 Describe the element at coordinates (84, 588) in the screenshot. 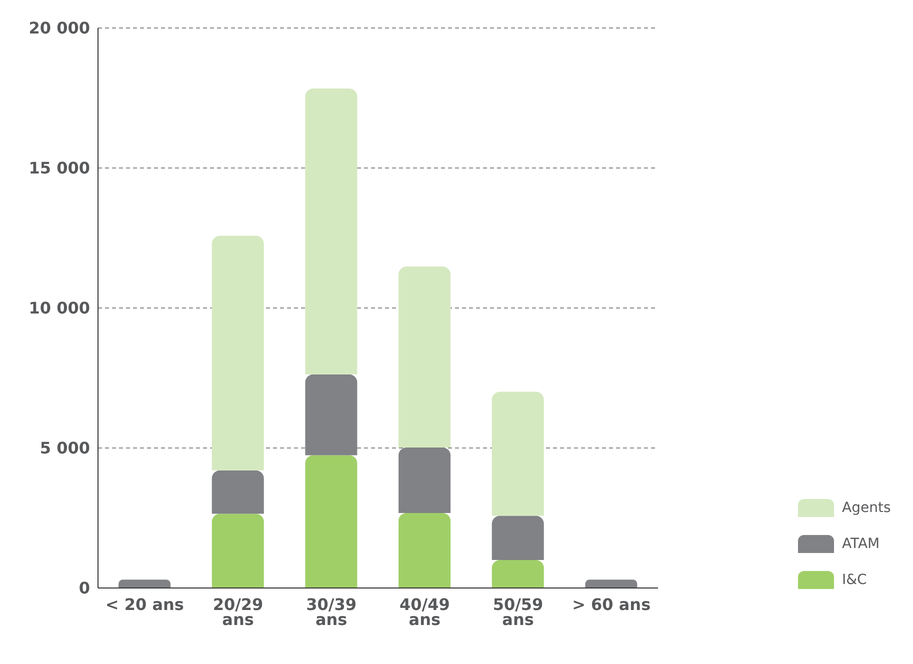

I see `y-tick-label: 0` at that location.